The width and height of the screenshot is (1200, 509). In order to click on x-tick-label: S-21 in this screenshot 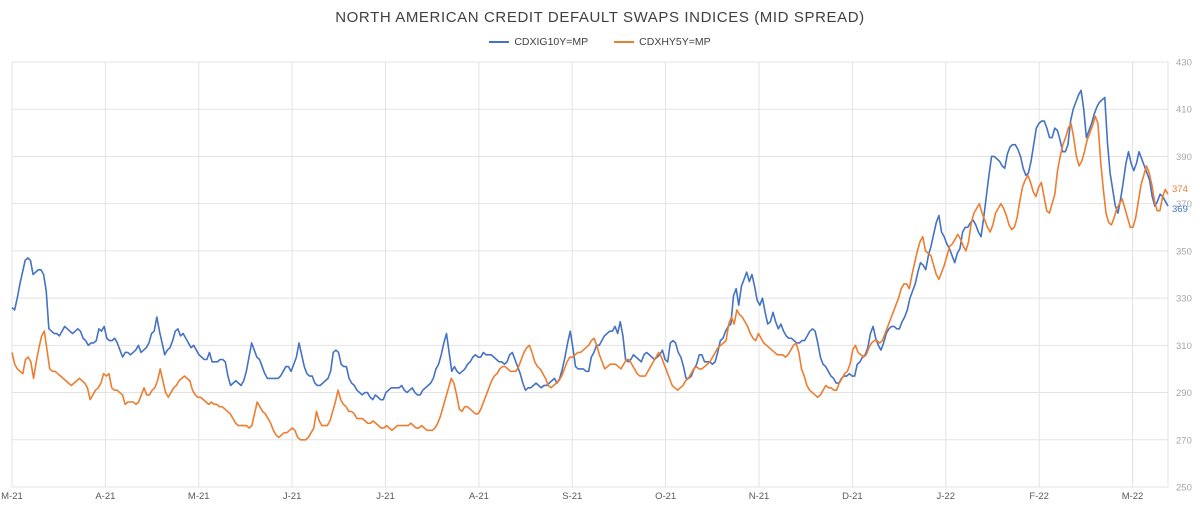, I will do `click(572, 496)`.